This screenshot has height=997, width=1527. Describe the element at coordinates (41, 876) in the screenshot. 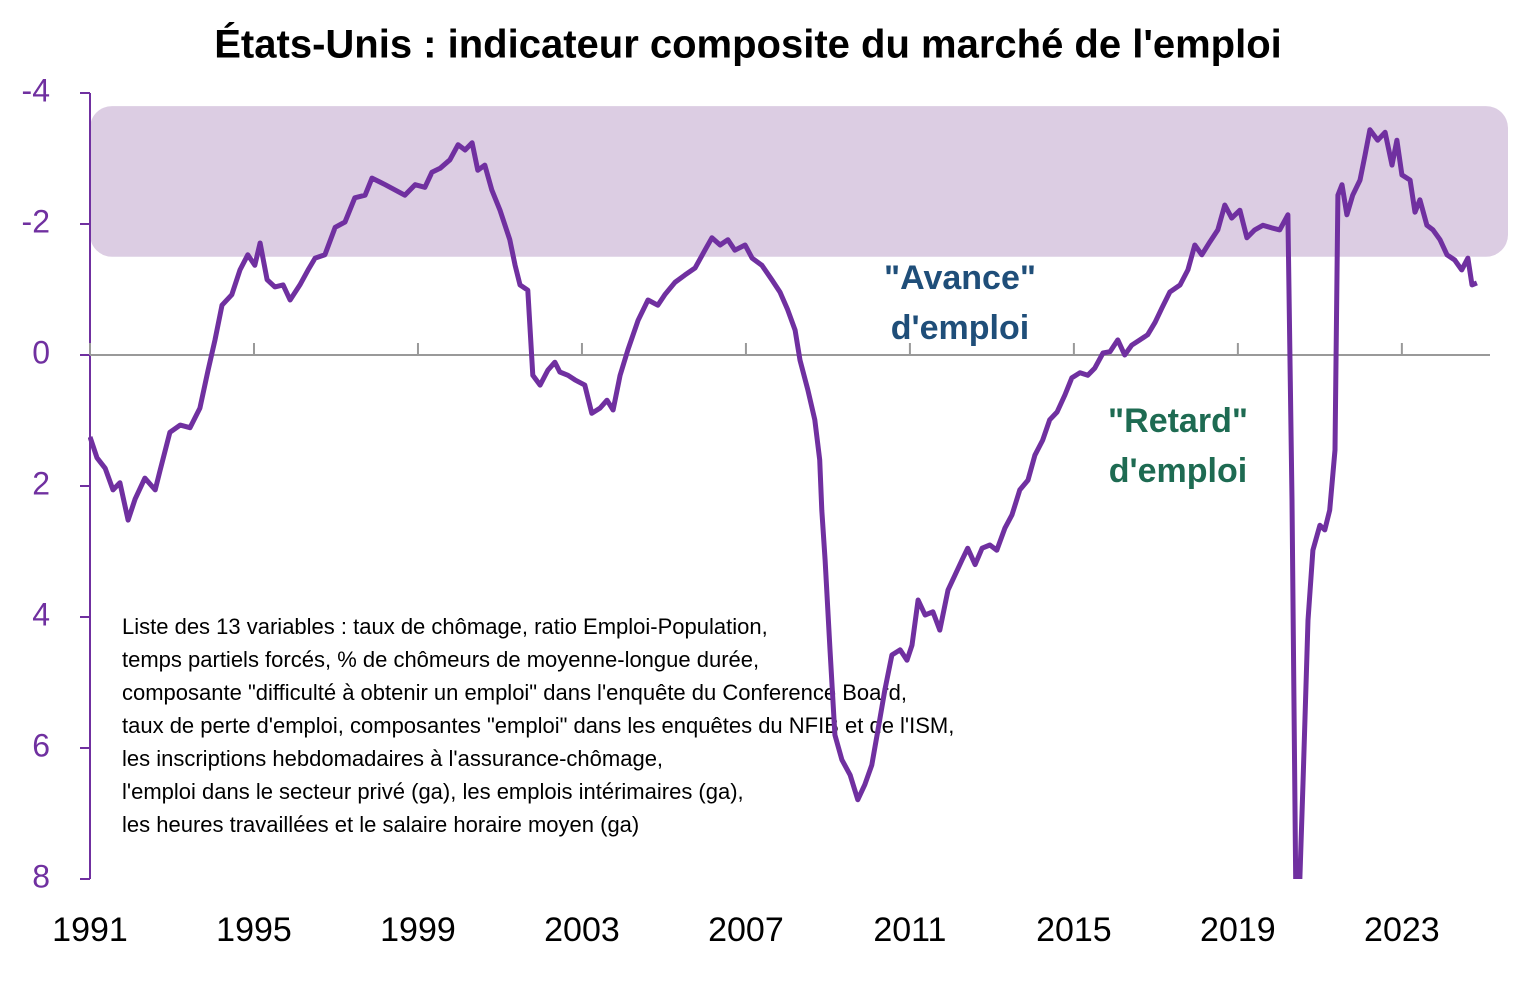

I see `y-tick-label: 8` at that location.